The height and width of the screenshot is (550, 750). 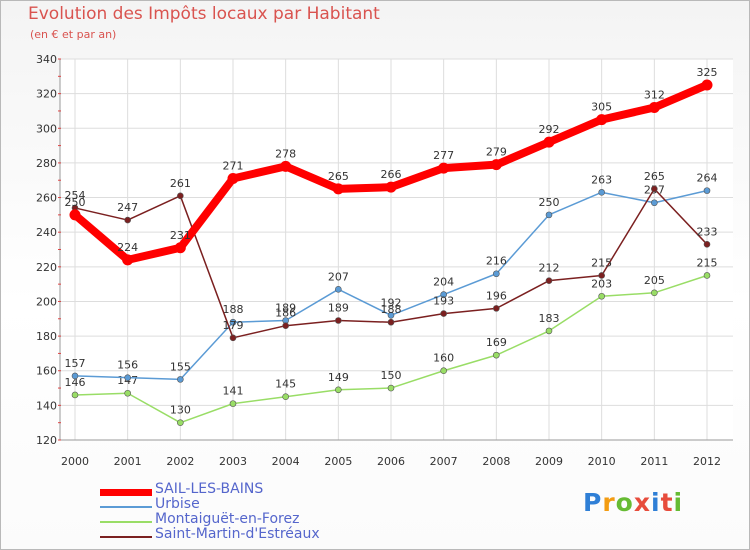 I want to click on y-tick-label: 160, so click(x=46, y=371).